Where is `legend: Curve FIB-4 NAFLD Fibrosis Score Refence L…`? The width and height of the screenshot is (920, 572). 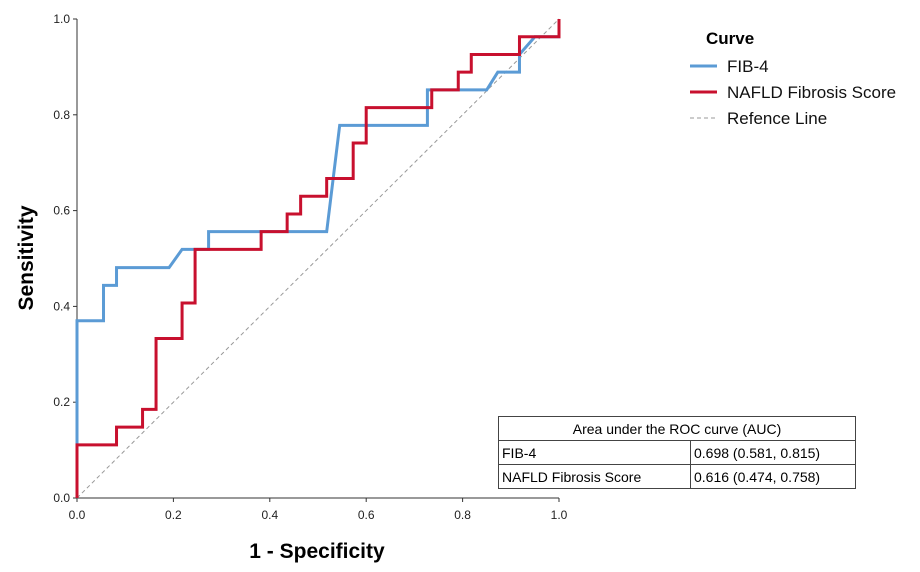
legend: Curve FIB-4 NAFLD Fibrosis Score Refence L… is located at coordinates (793, 78).